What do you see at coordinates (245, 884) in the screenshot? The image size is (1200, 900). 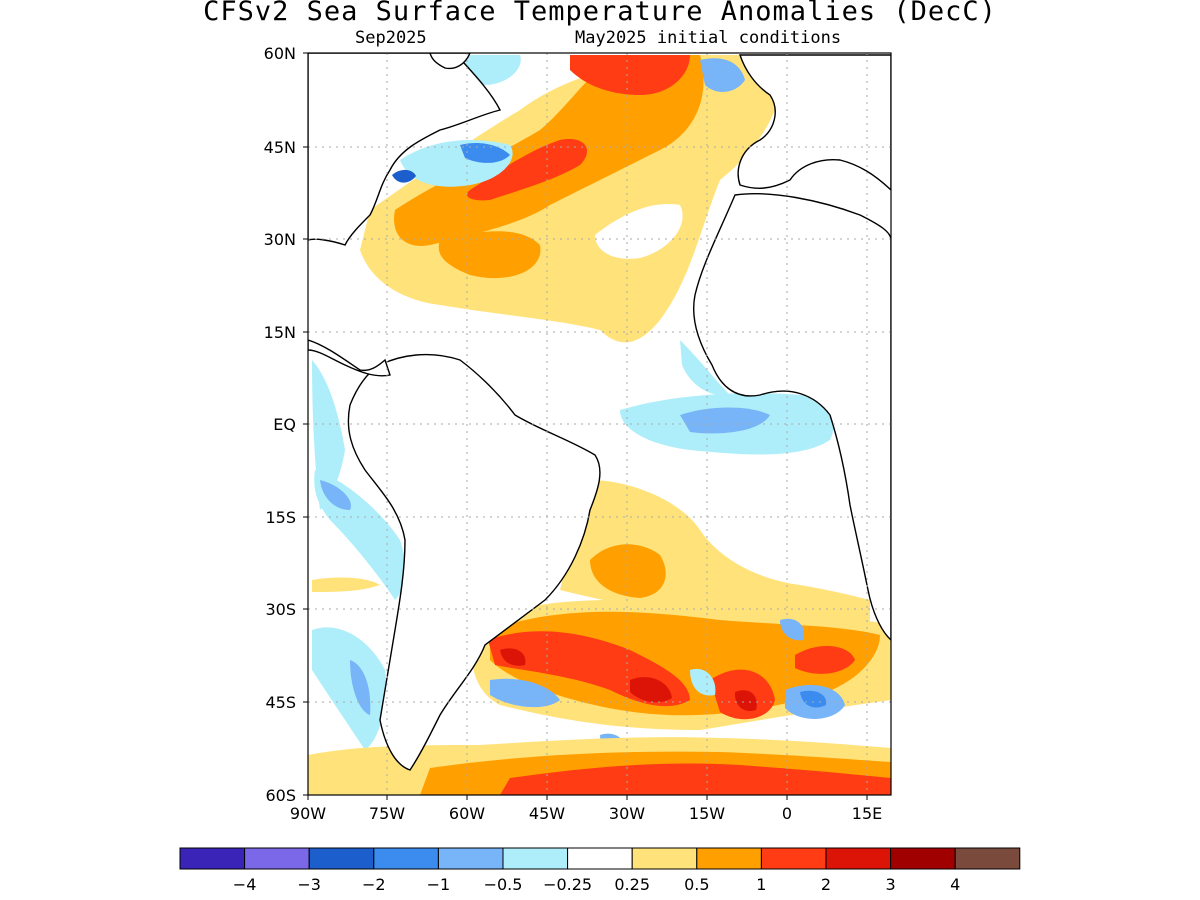 I see `colorbar-label: −4` at bounding box center [245, 884].